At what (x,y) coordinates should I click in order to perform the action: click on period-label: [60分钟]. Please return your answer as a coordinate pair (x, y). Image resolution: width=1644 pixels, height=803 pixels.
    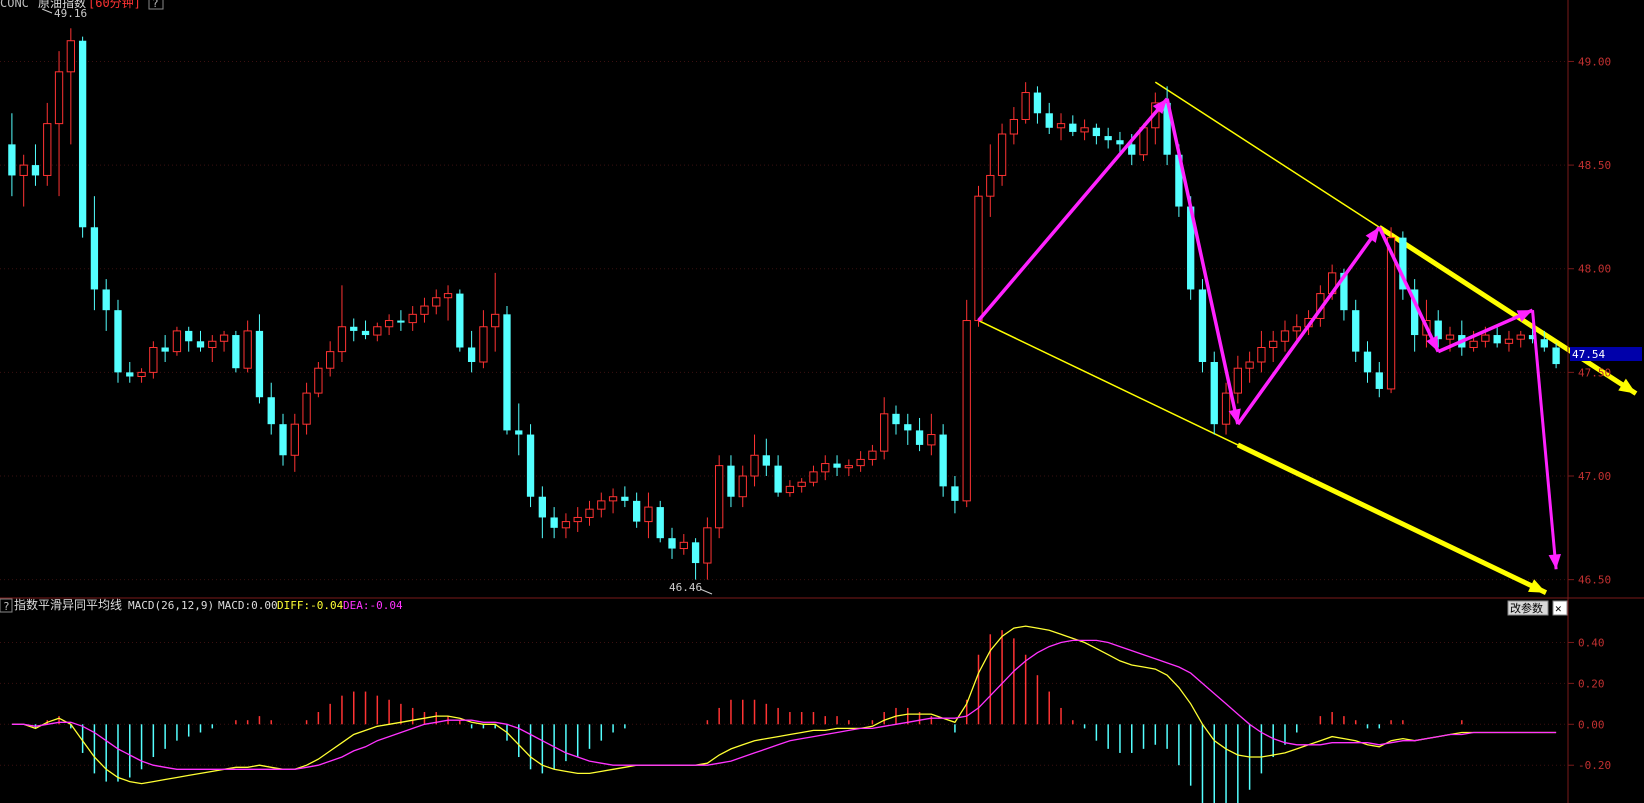
    Looking at the image, I should click on (114, 5).